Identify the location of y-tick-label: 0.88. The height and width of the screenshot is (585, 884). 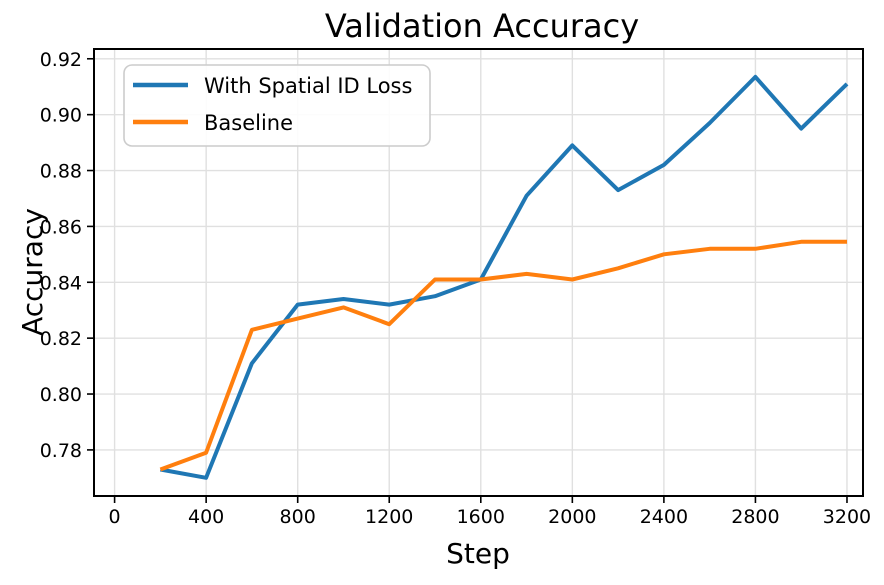
(61, 172).